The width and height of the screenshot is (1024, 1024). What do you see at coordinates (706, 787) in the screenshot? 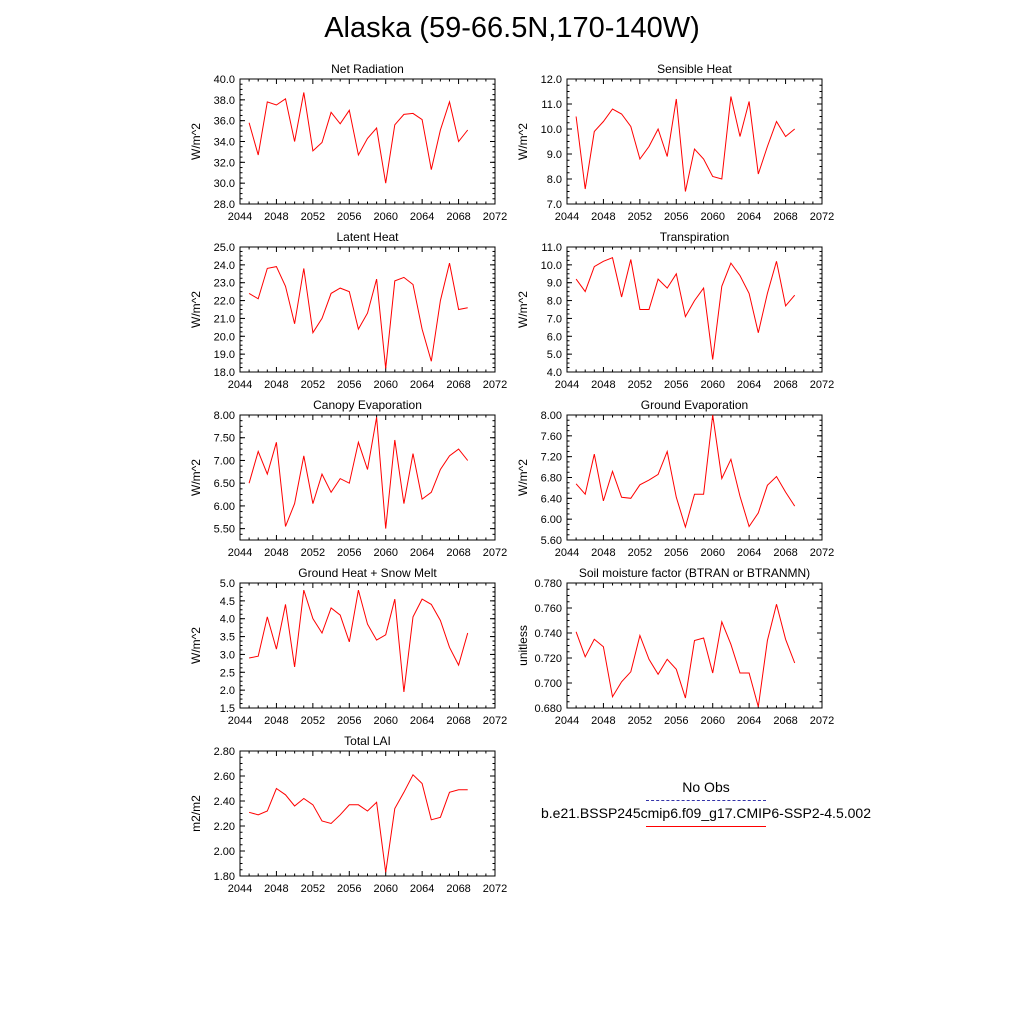
I see `legend-obs-label: No Obs` at bounding box center [706, 787].